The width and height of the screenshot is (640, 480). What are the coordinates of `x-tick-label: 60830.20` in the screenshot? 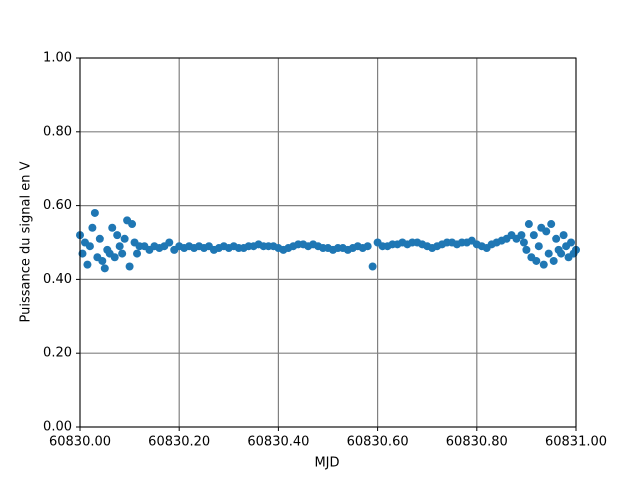 It's located at (179, 442).